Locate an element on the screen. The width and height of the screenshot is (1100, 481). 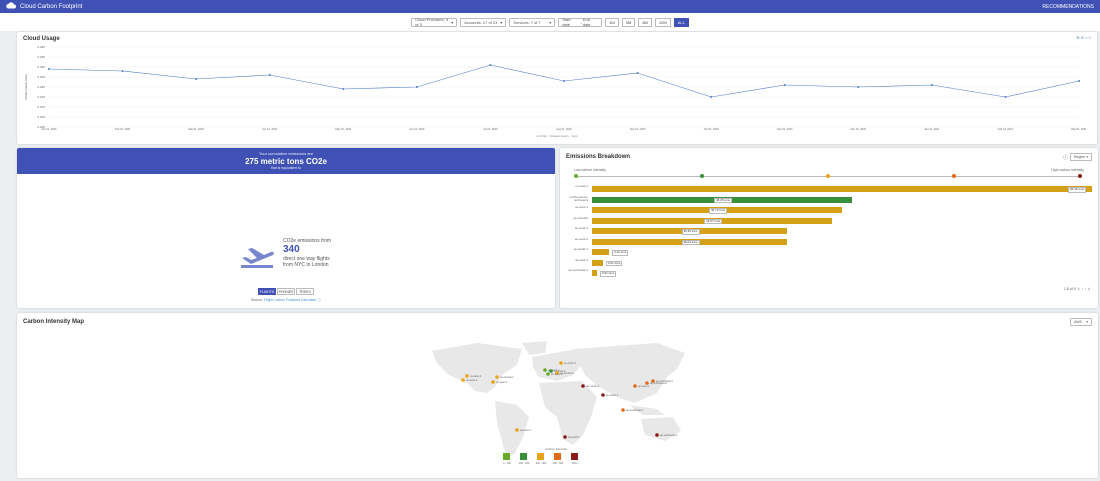
cloud-provider-select: Cloud Providers: 3 of 3 ▾ is located at coordinates (434, 22).